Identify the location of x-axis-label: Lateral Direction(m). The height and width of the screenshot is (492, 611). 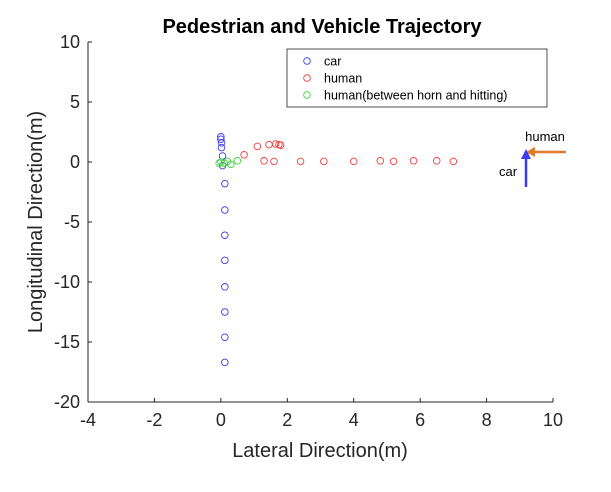
(320, 451).